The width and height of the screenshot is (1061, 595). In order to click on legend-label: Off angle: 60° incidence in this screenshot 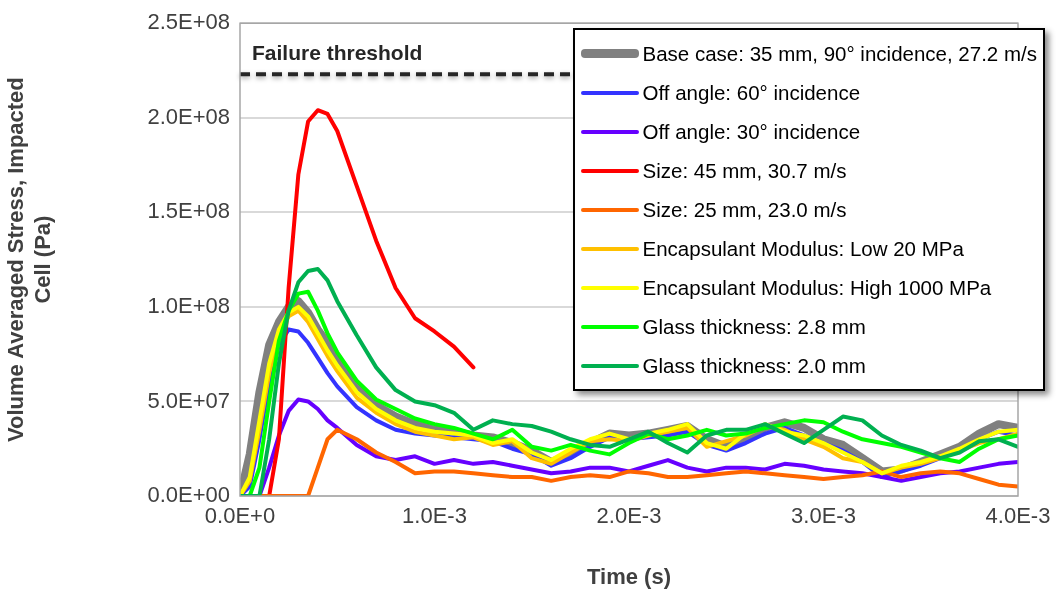, I will do `click(751, 92)`.